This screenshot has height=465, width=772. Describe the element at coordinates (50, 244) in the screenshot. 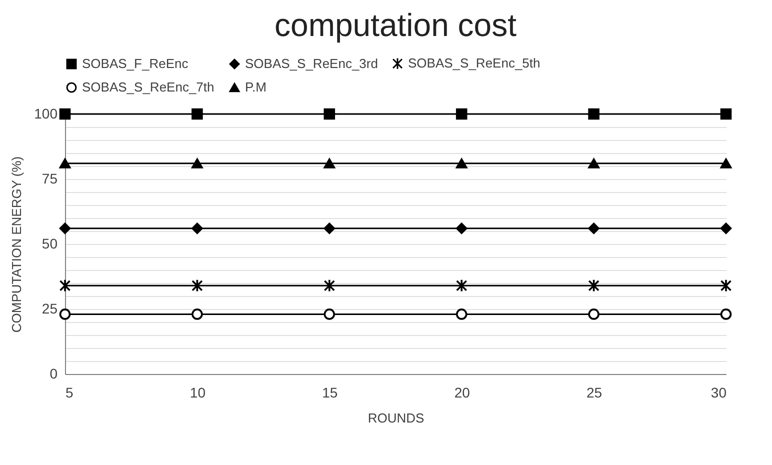

I see `y-tick-label: 50` at that location.